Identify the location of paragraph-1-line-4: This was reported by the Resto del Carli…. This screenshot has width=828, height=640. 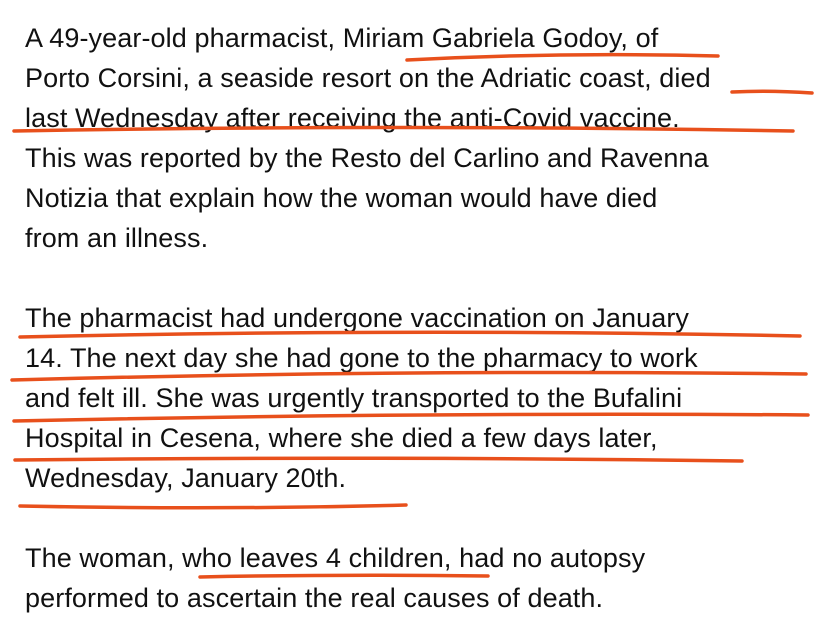
(367, 158).